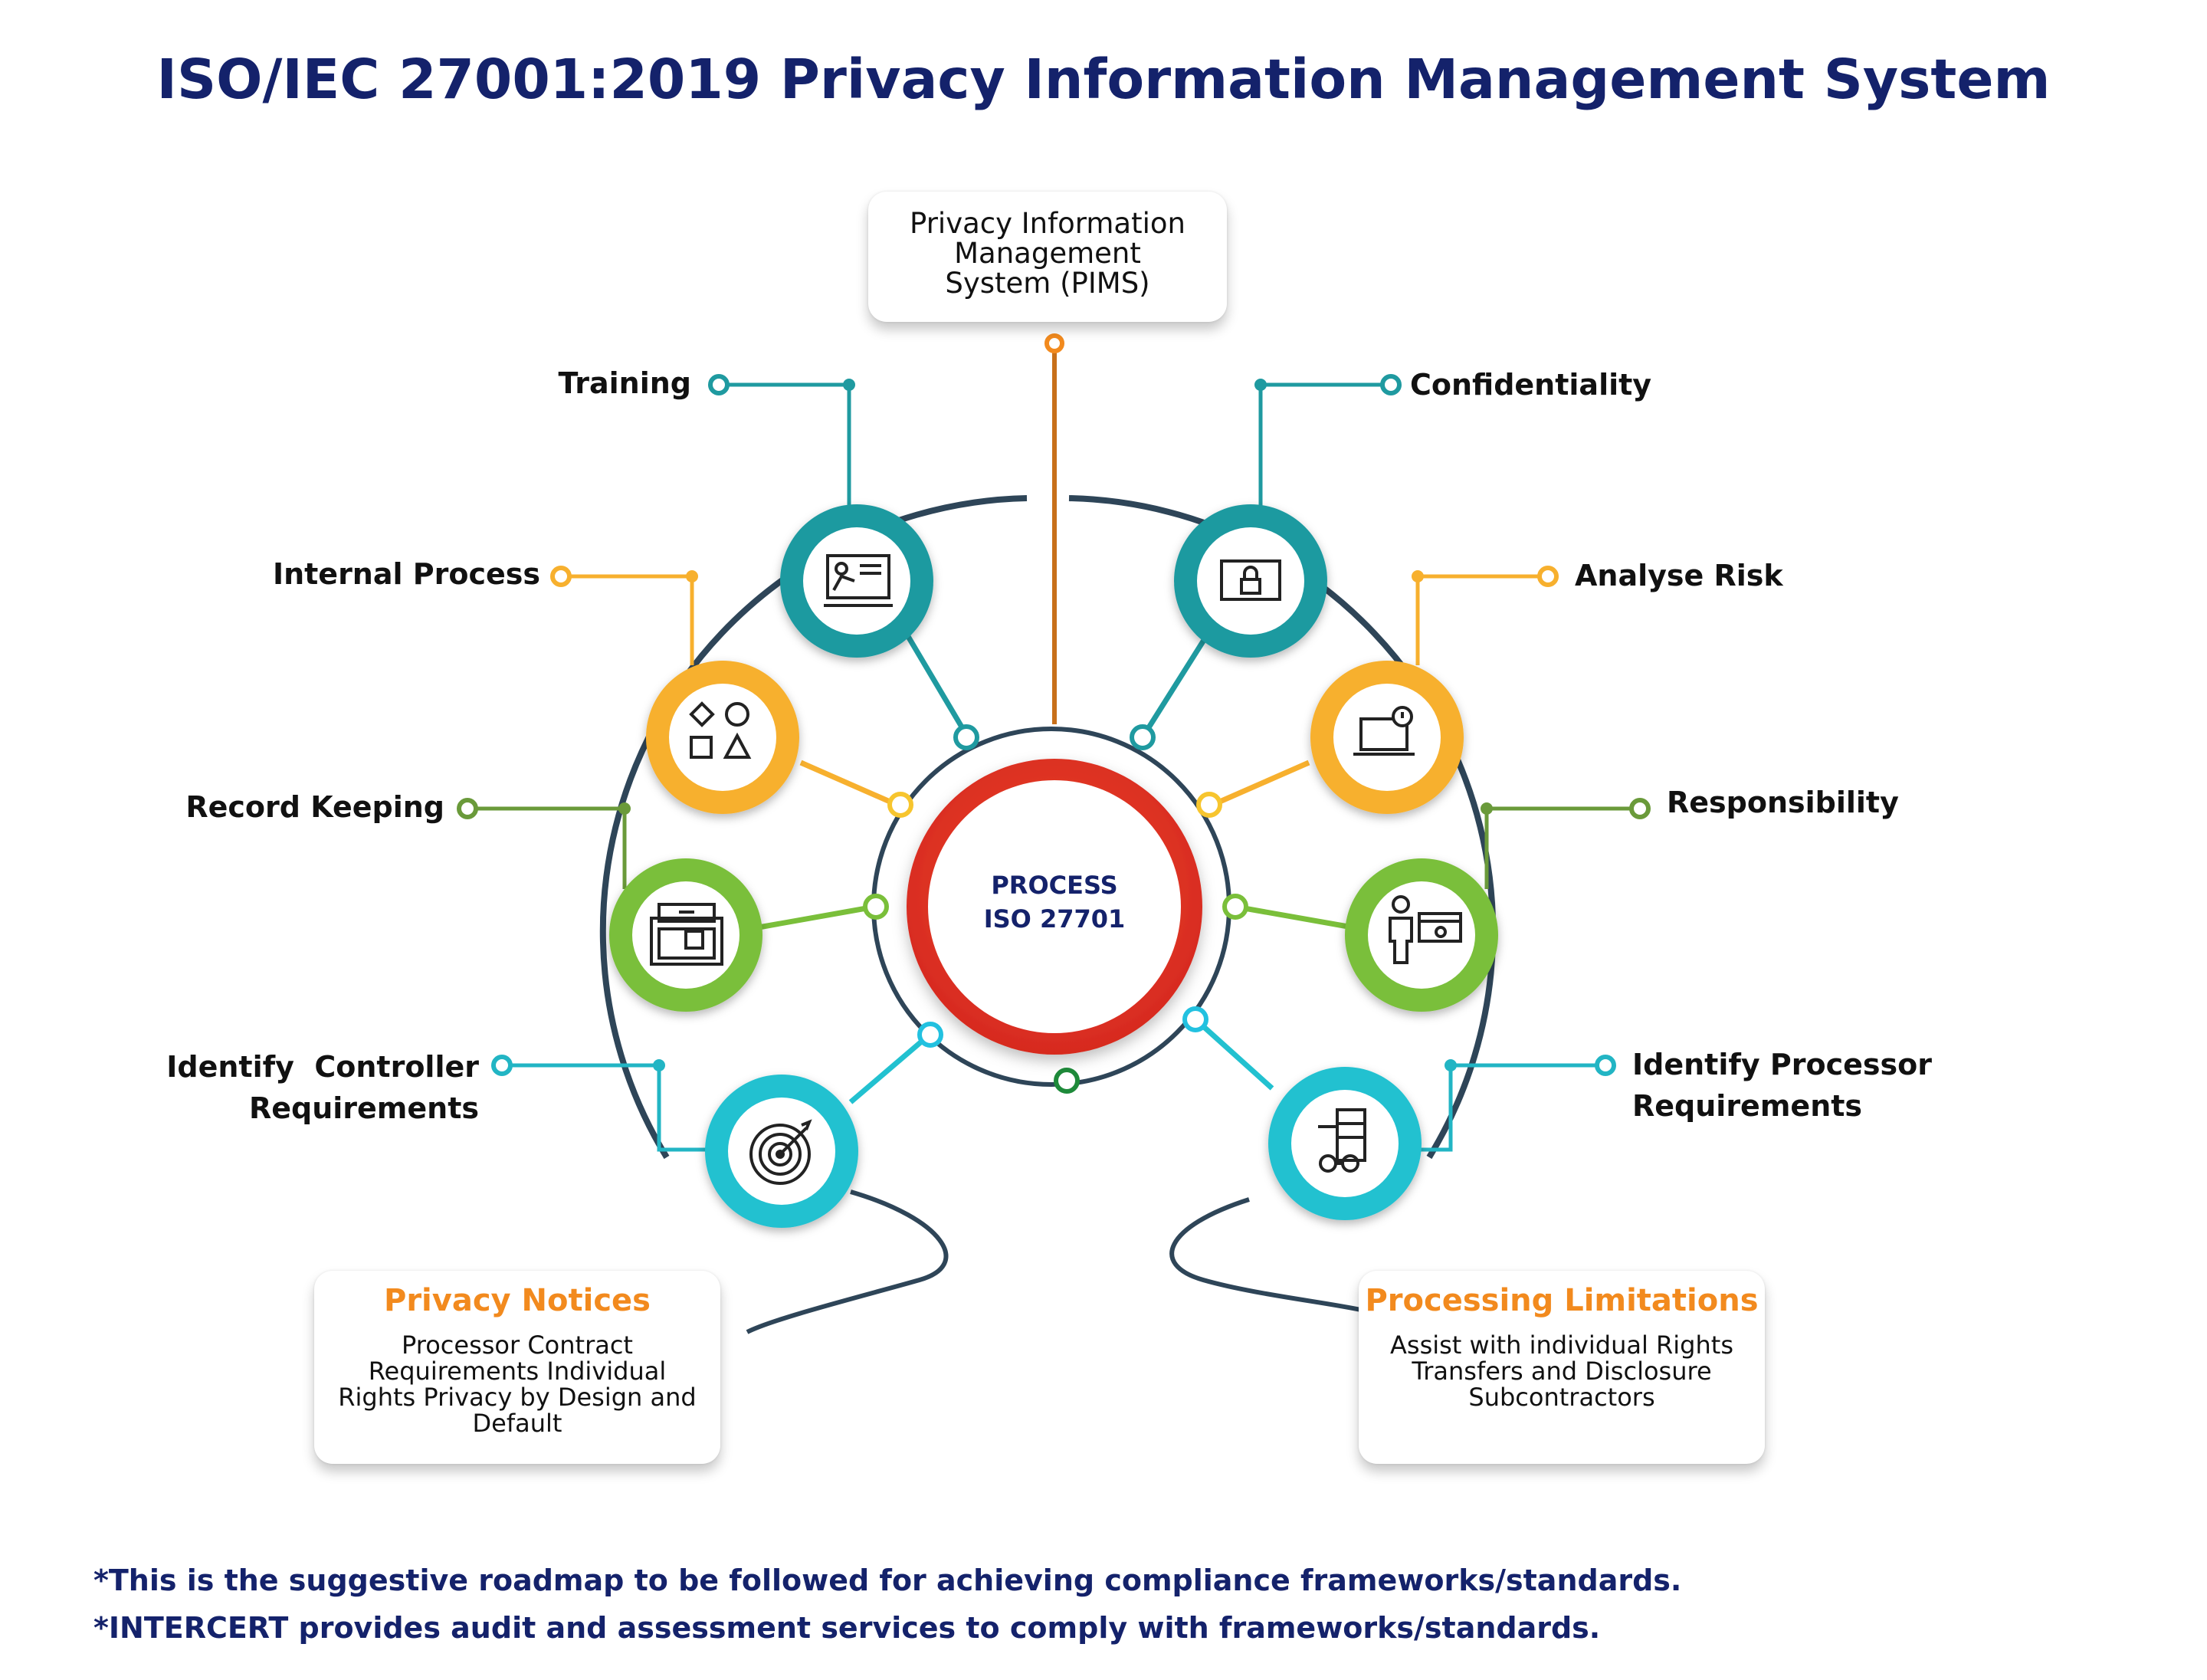  Describe the element at coordinates (1342, 1140) in the screenshot. I see `server-glasses-icon` at that location.